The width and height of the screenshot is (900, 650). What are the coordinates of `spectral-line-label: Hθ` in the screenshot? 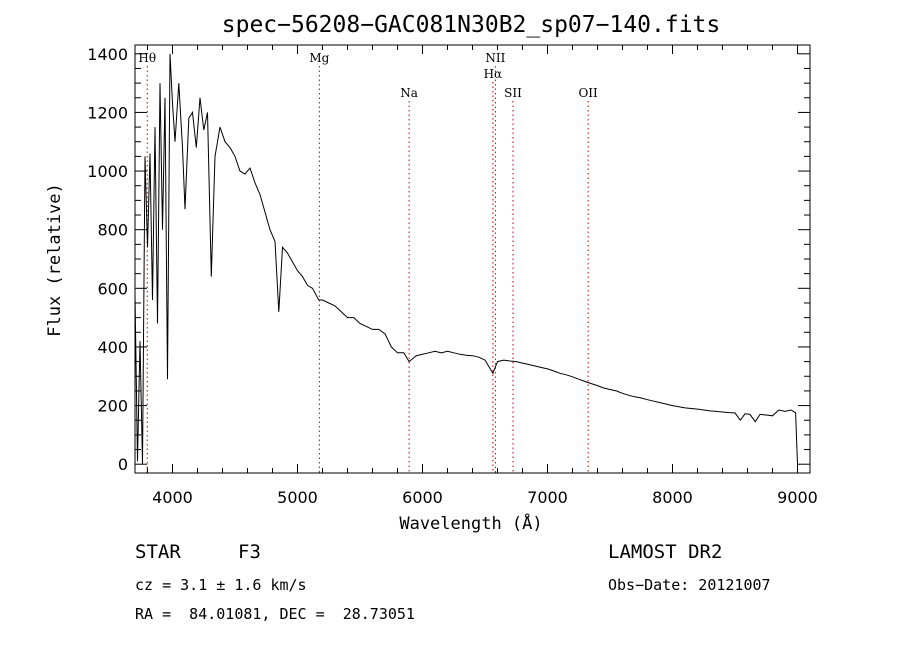 It's located at (147, 58).